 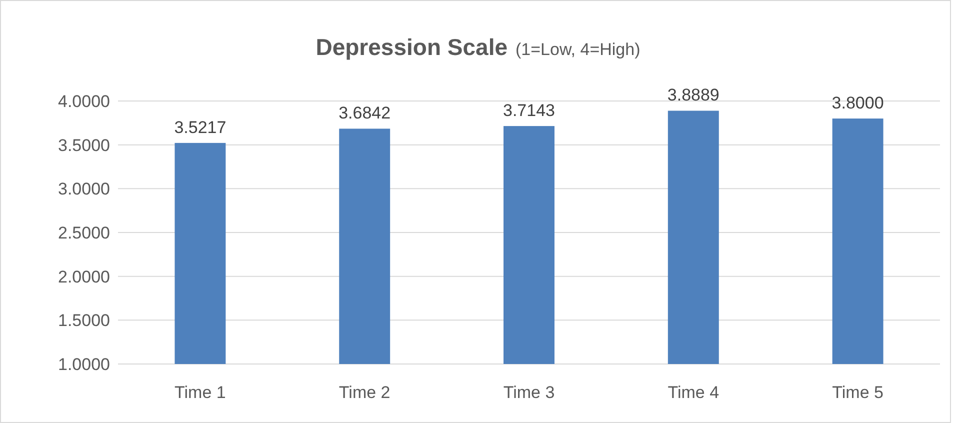 I want to click on y-tick-label: 3.5000, so click(x=84, y=145).